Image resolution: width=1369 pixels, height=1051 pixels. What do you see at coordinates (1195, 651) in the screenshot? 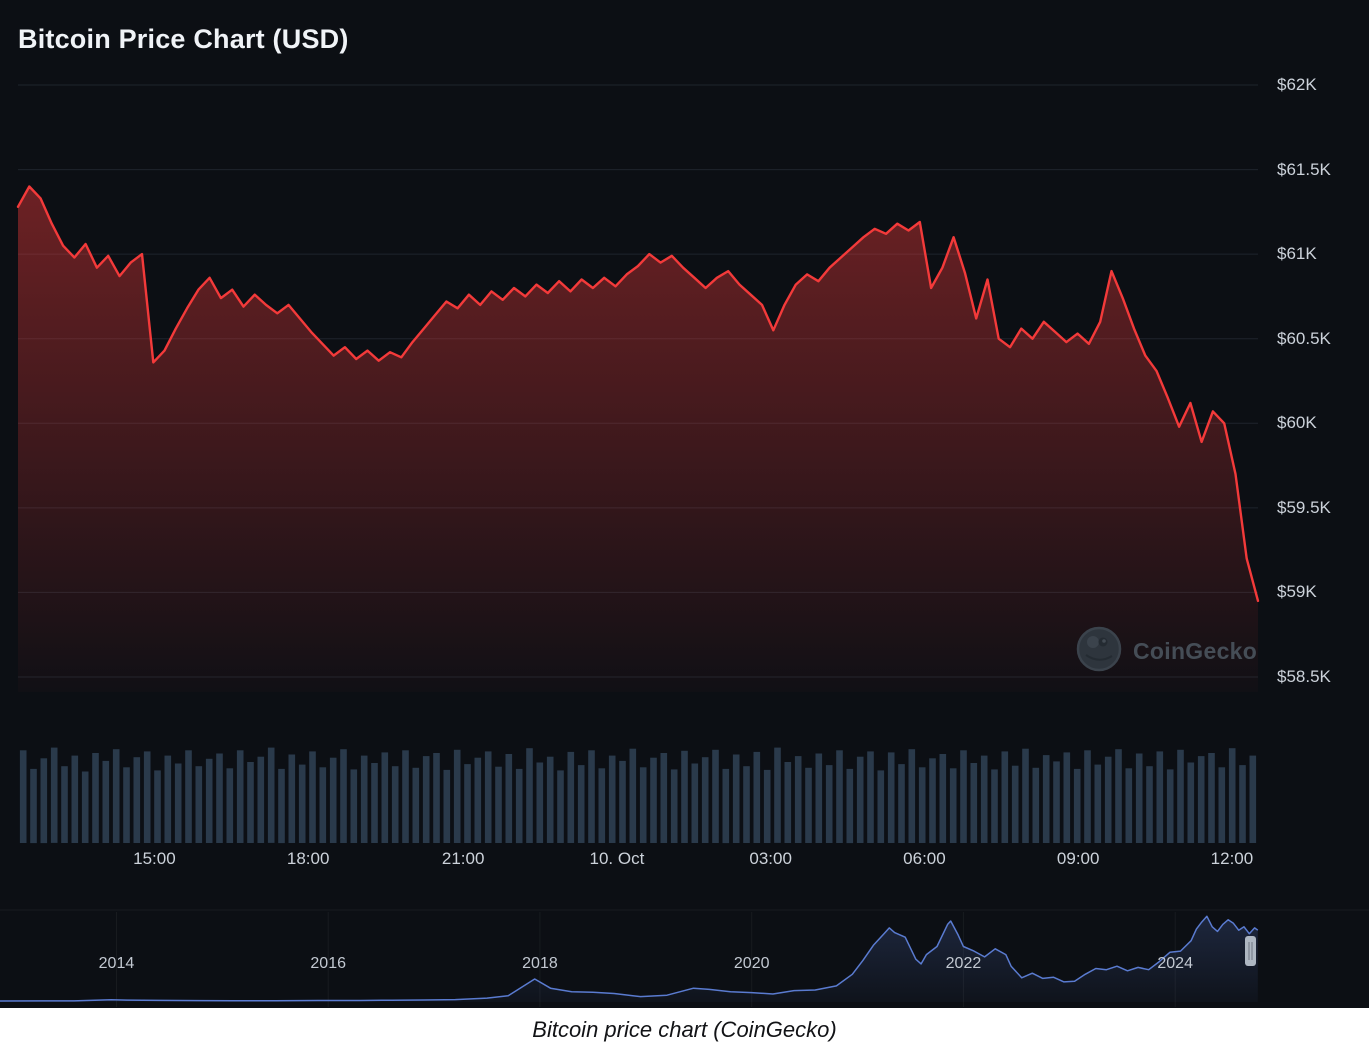
I see `watermark-text: CoinGecko` at bounding box center [1195, 651].